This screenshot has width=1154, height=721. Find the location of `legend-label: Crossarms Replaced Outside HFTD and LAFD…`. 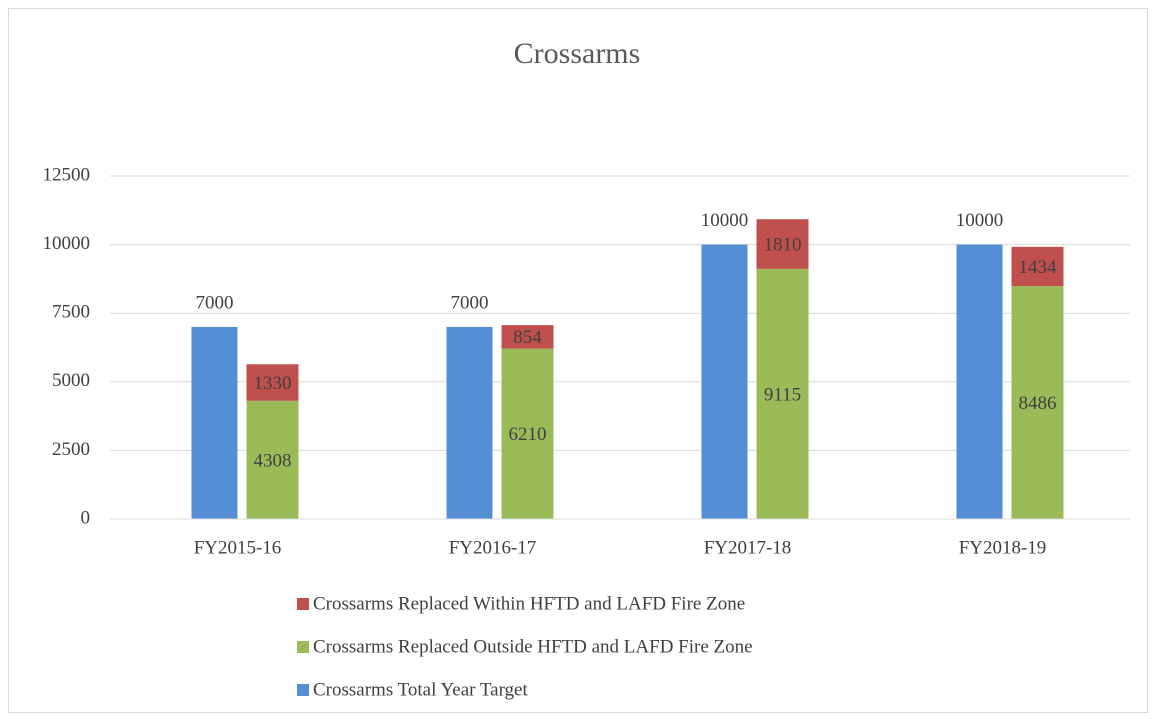

legend-label: Crossarms Replaced Outside HFTD and LAFD… is located at coordinates (533, 646).